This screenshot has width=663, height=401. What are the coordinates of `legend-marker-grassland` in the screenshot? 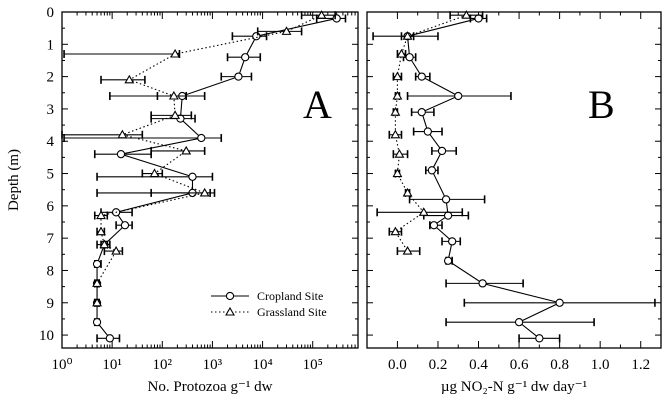 It's located at (230, 311).